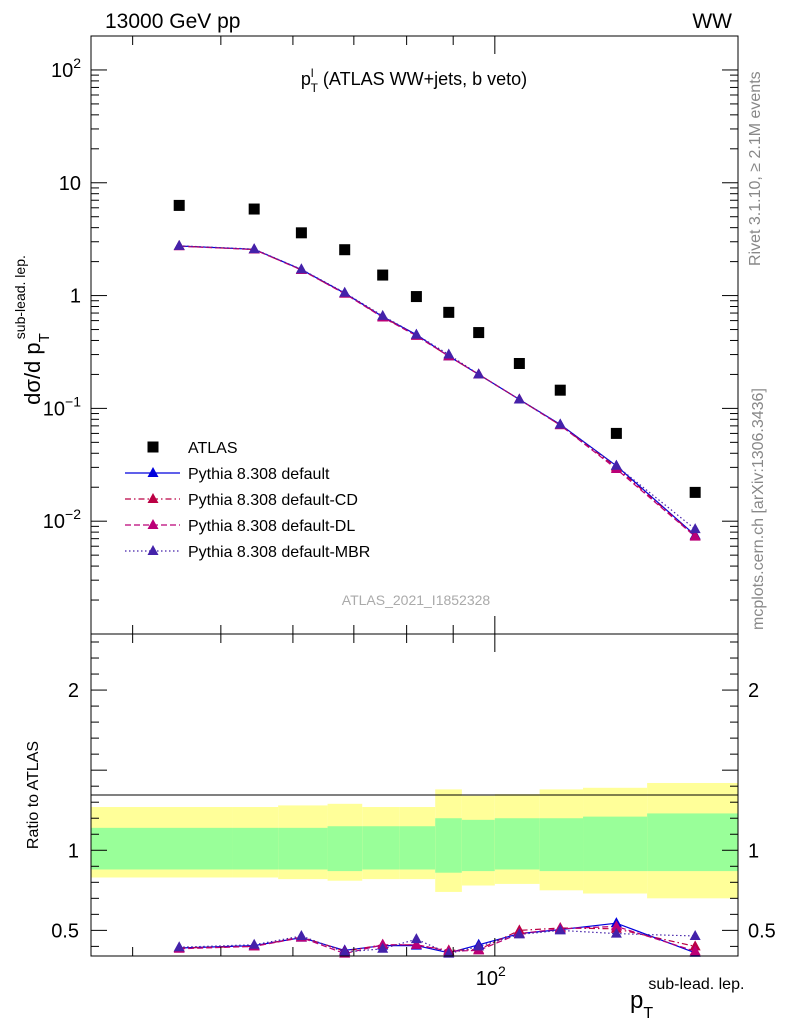 Image resolution: width=786 pixels, height=1024 pixels. I want to click on legend-label-atlas: ATLAS, so click(213, 448).